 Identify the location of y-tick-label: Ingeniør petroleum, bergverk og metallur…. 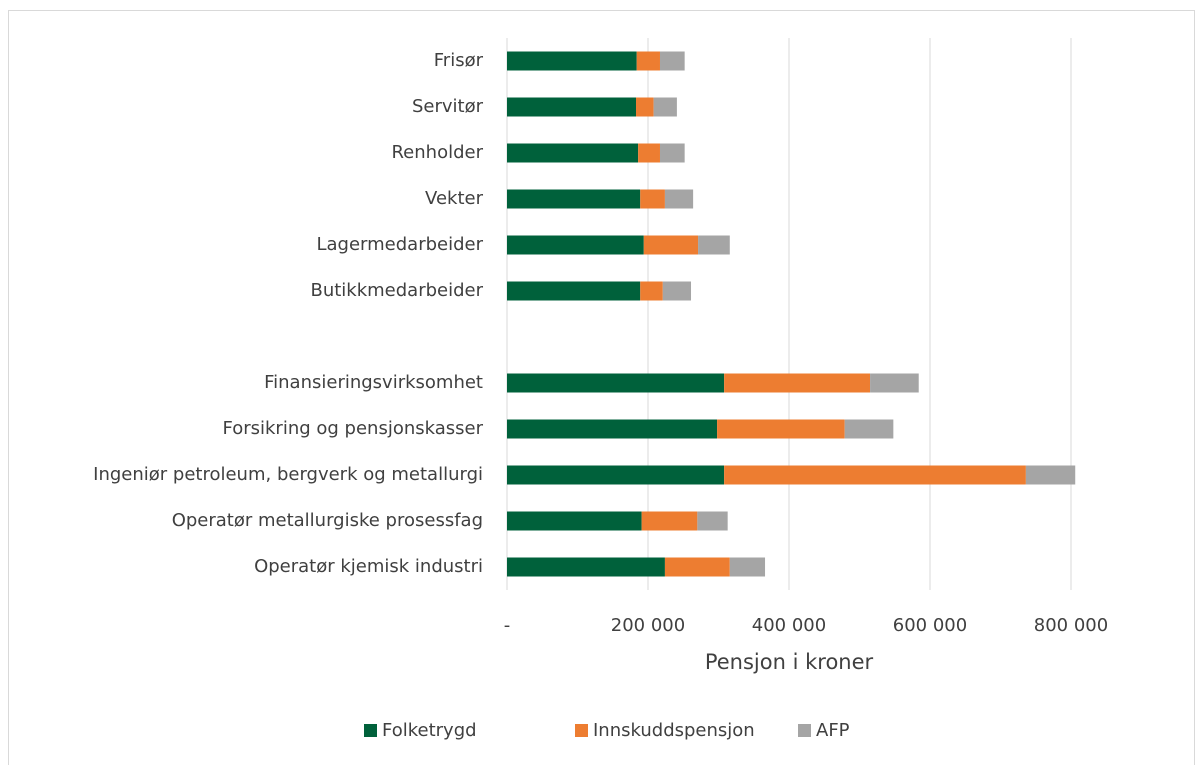
(288, 474).